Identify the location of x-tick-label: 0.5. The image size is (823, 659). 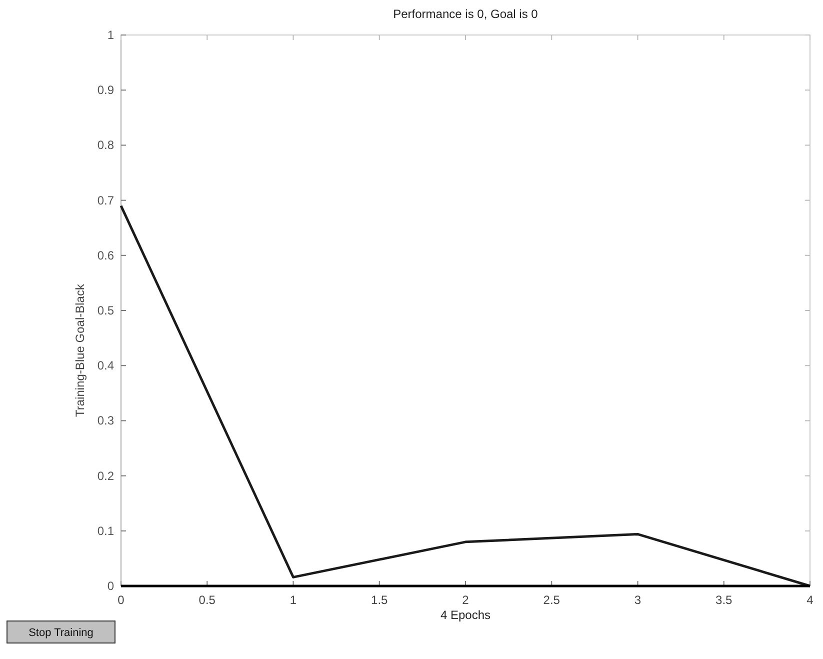
(207, 600).